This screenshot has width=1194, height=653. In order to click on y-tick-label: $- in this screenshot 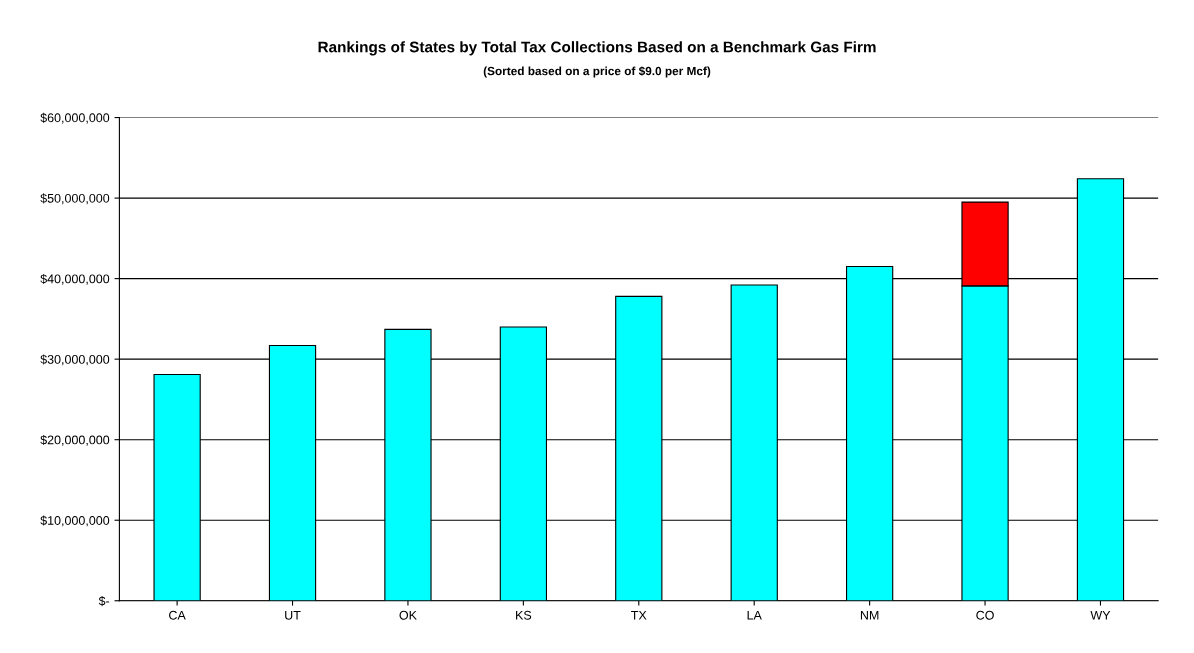, I will do `click(104, 601)`.